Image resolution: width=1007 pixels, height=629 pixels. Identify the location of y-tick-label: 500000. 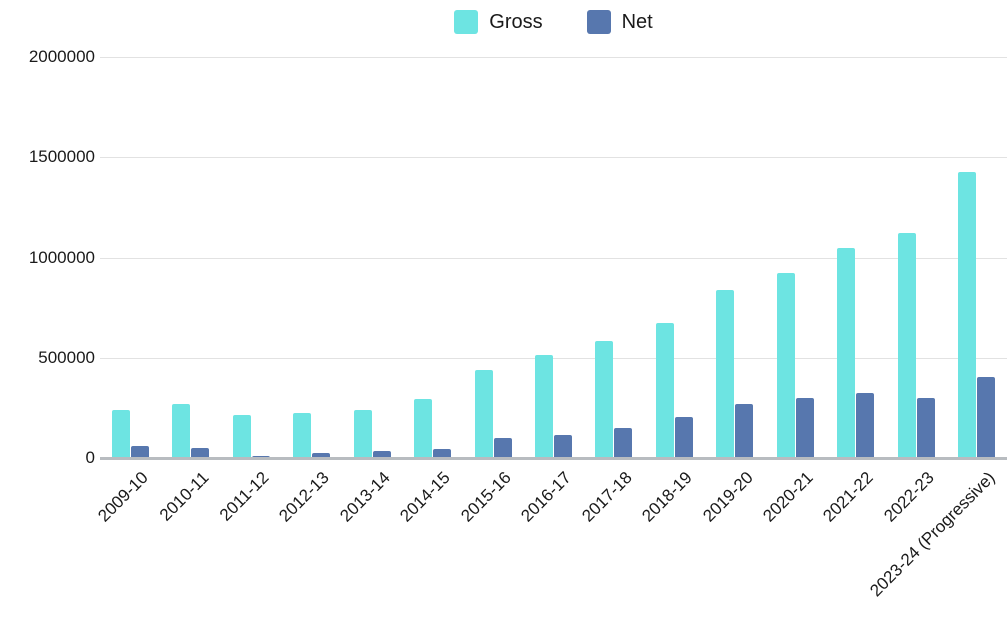
(66, 357).